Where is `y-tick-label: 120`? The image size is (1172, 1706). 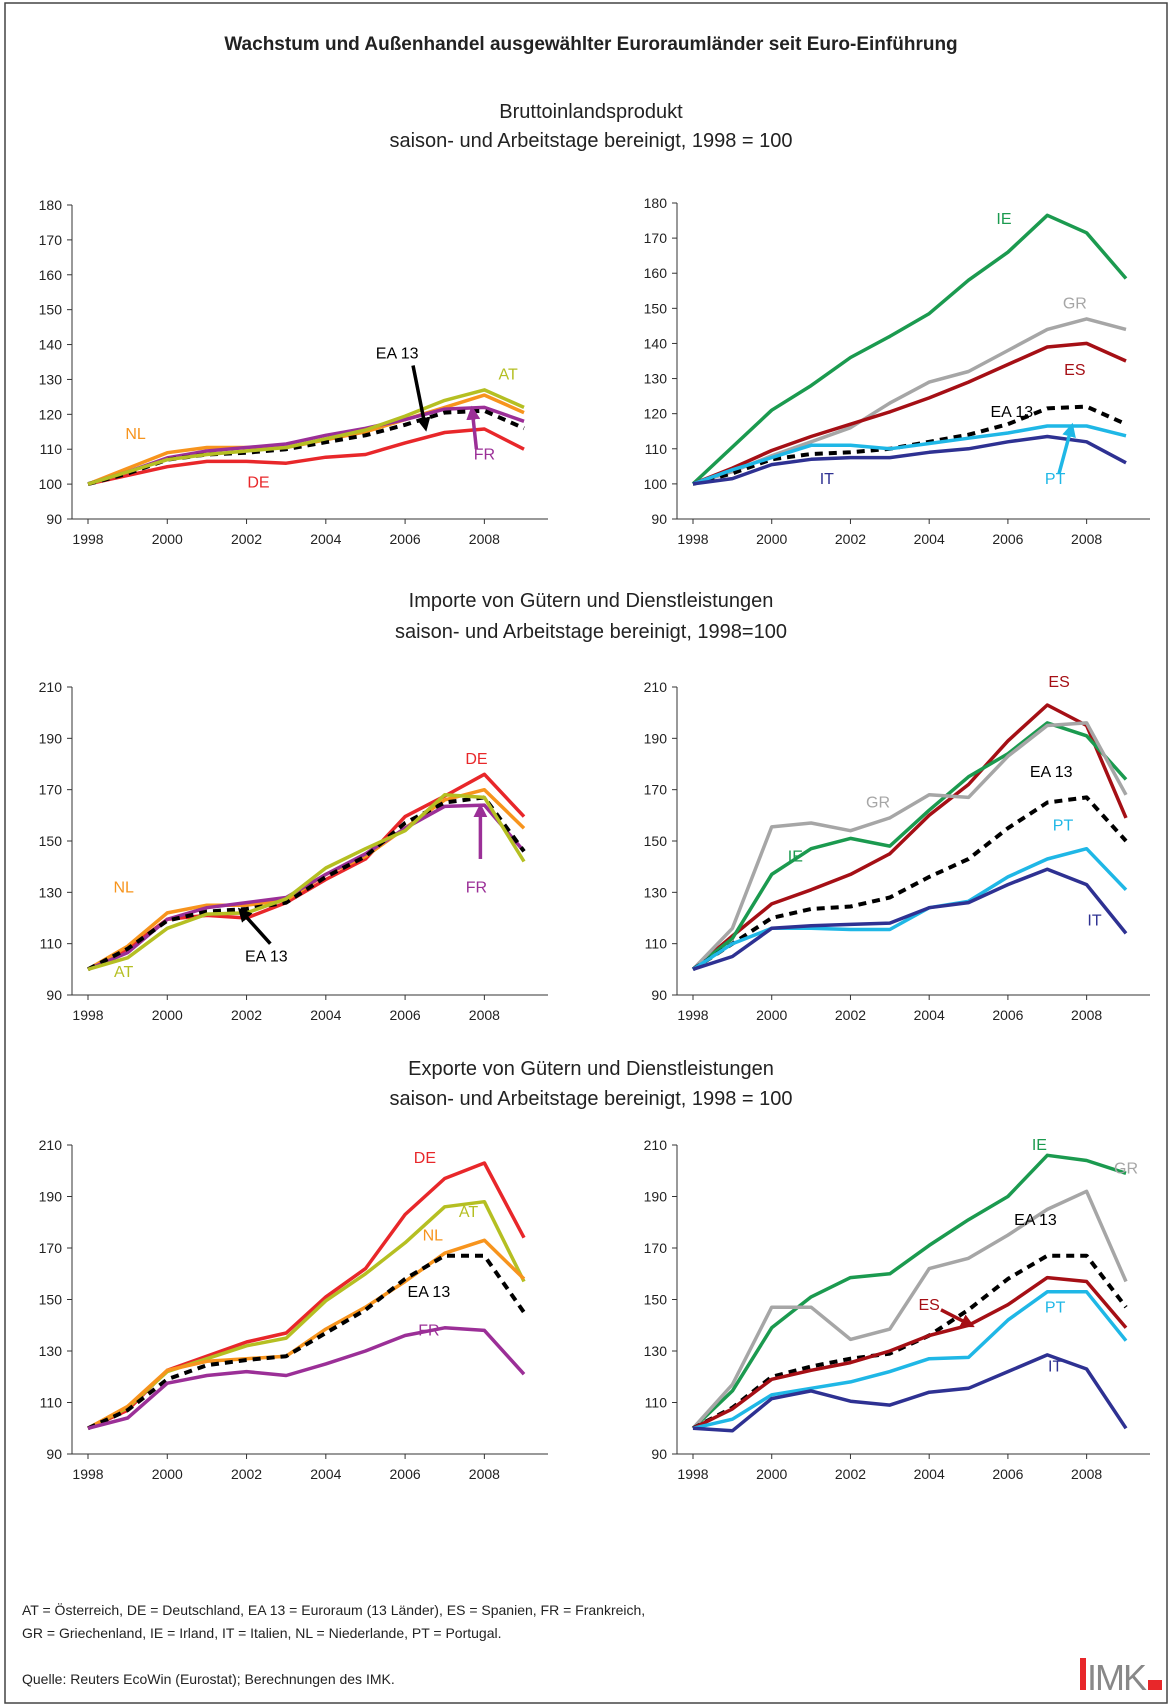
y-tick-label: 120 is located at coordinates (656, 414).